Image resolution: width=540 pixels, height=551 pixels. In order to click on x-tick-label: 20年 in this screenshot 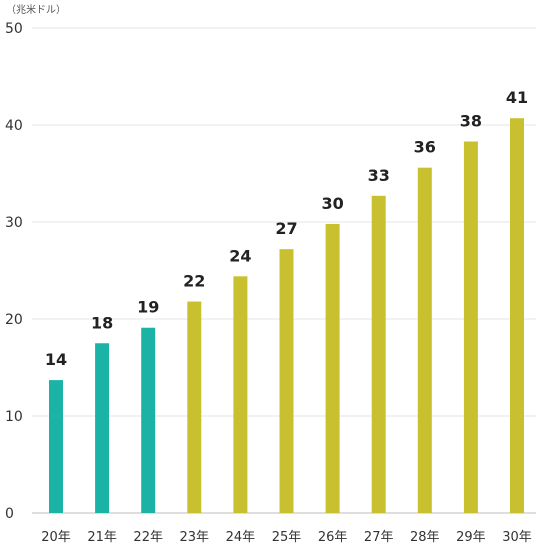, I will do `click(56, 537)`.